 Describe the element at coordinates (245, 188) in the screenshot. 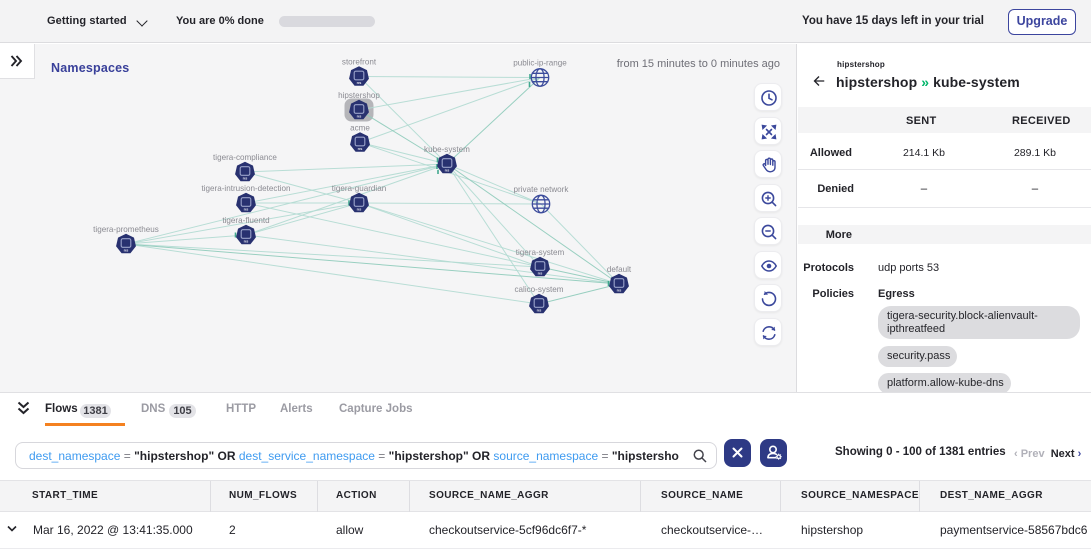

I see `svg-text: tigera-intrusion-detection` at that location.